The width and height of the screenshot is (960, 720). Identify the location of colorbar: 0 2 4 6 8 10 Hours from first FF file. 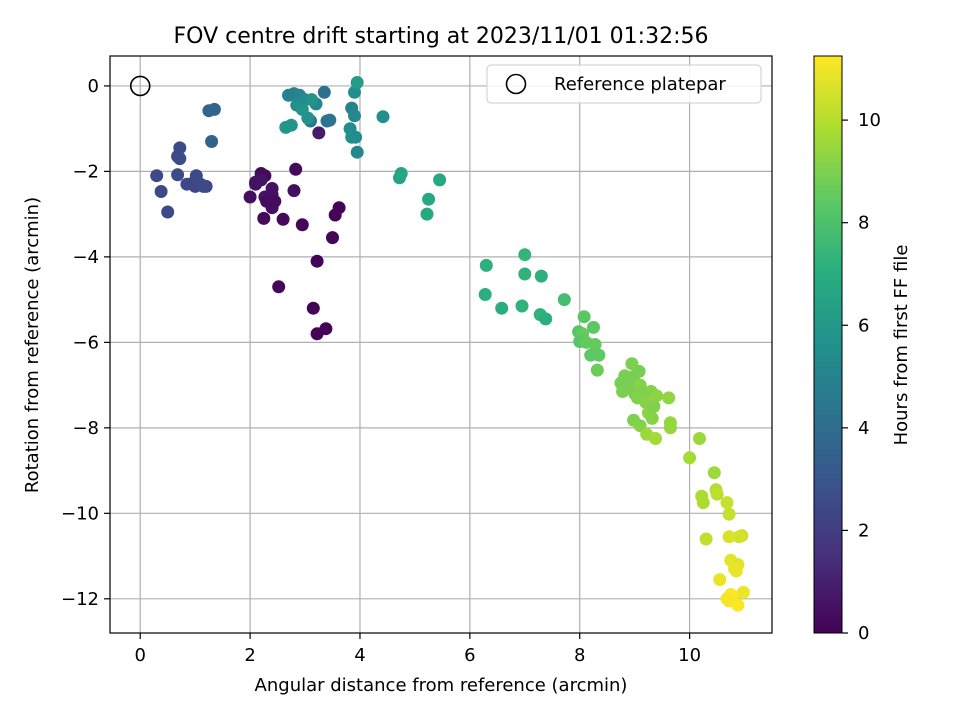
(862, 349).